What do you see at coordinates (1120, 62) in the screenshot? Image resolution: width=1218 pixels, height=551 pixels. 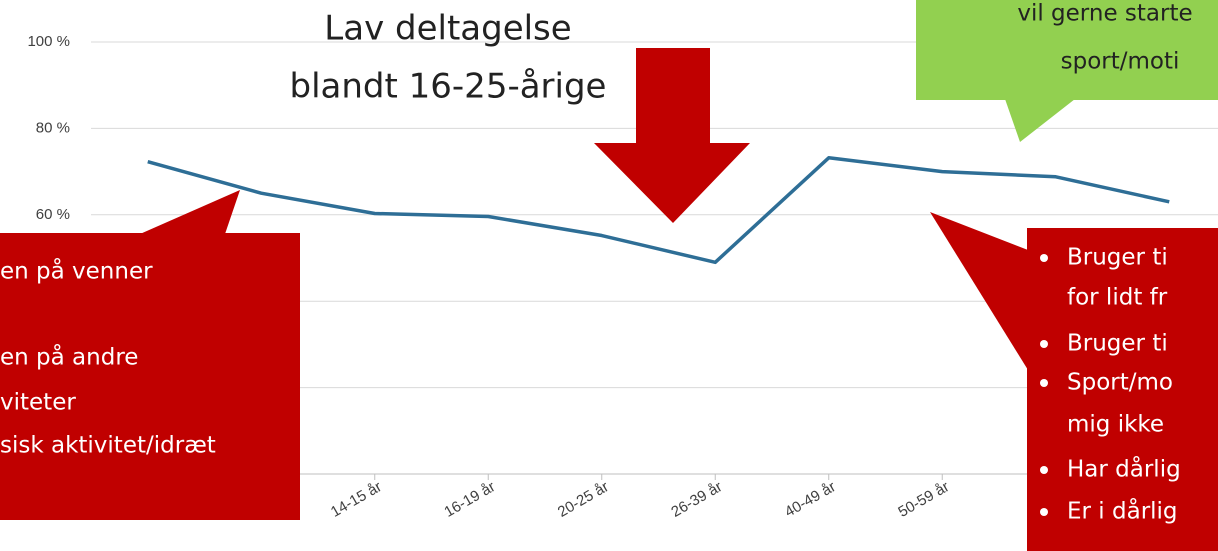 I see `callout-text: sport/moti` at bounding box center [1120, 62].